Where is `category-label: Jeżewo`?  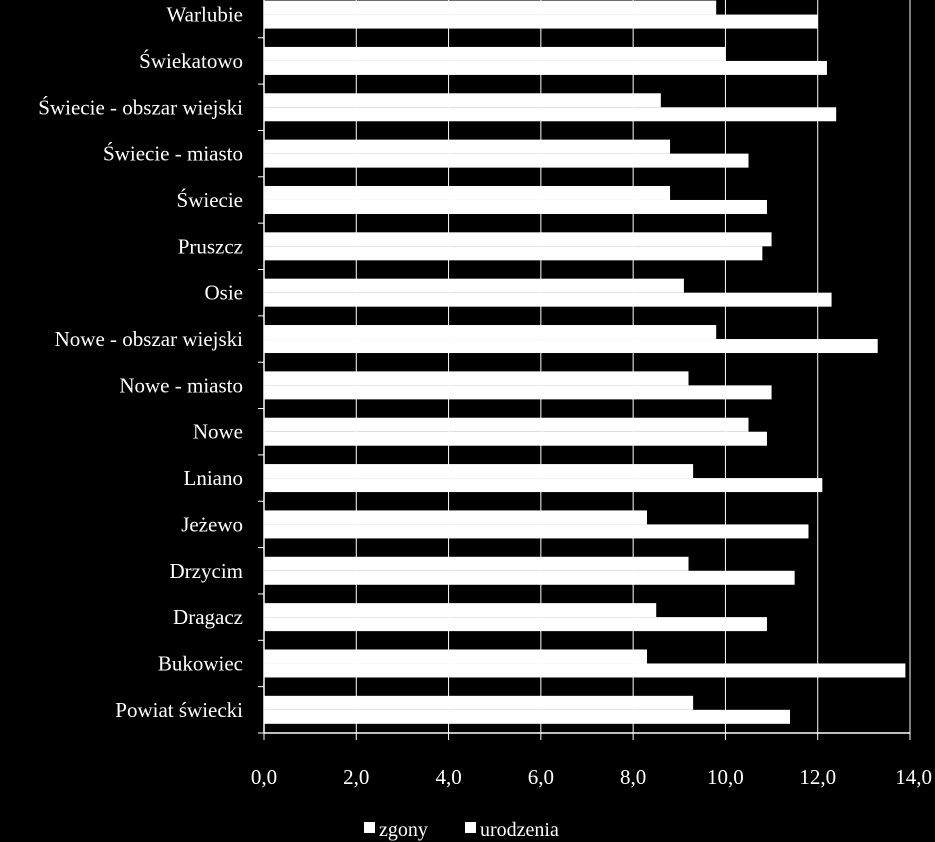 category-label: Jeżewo is located at coordinates (212, 524).